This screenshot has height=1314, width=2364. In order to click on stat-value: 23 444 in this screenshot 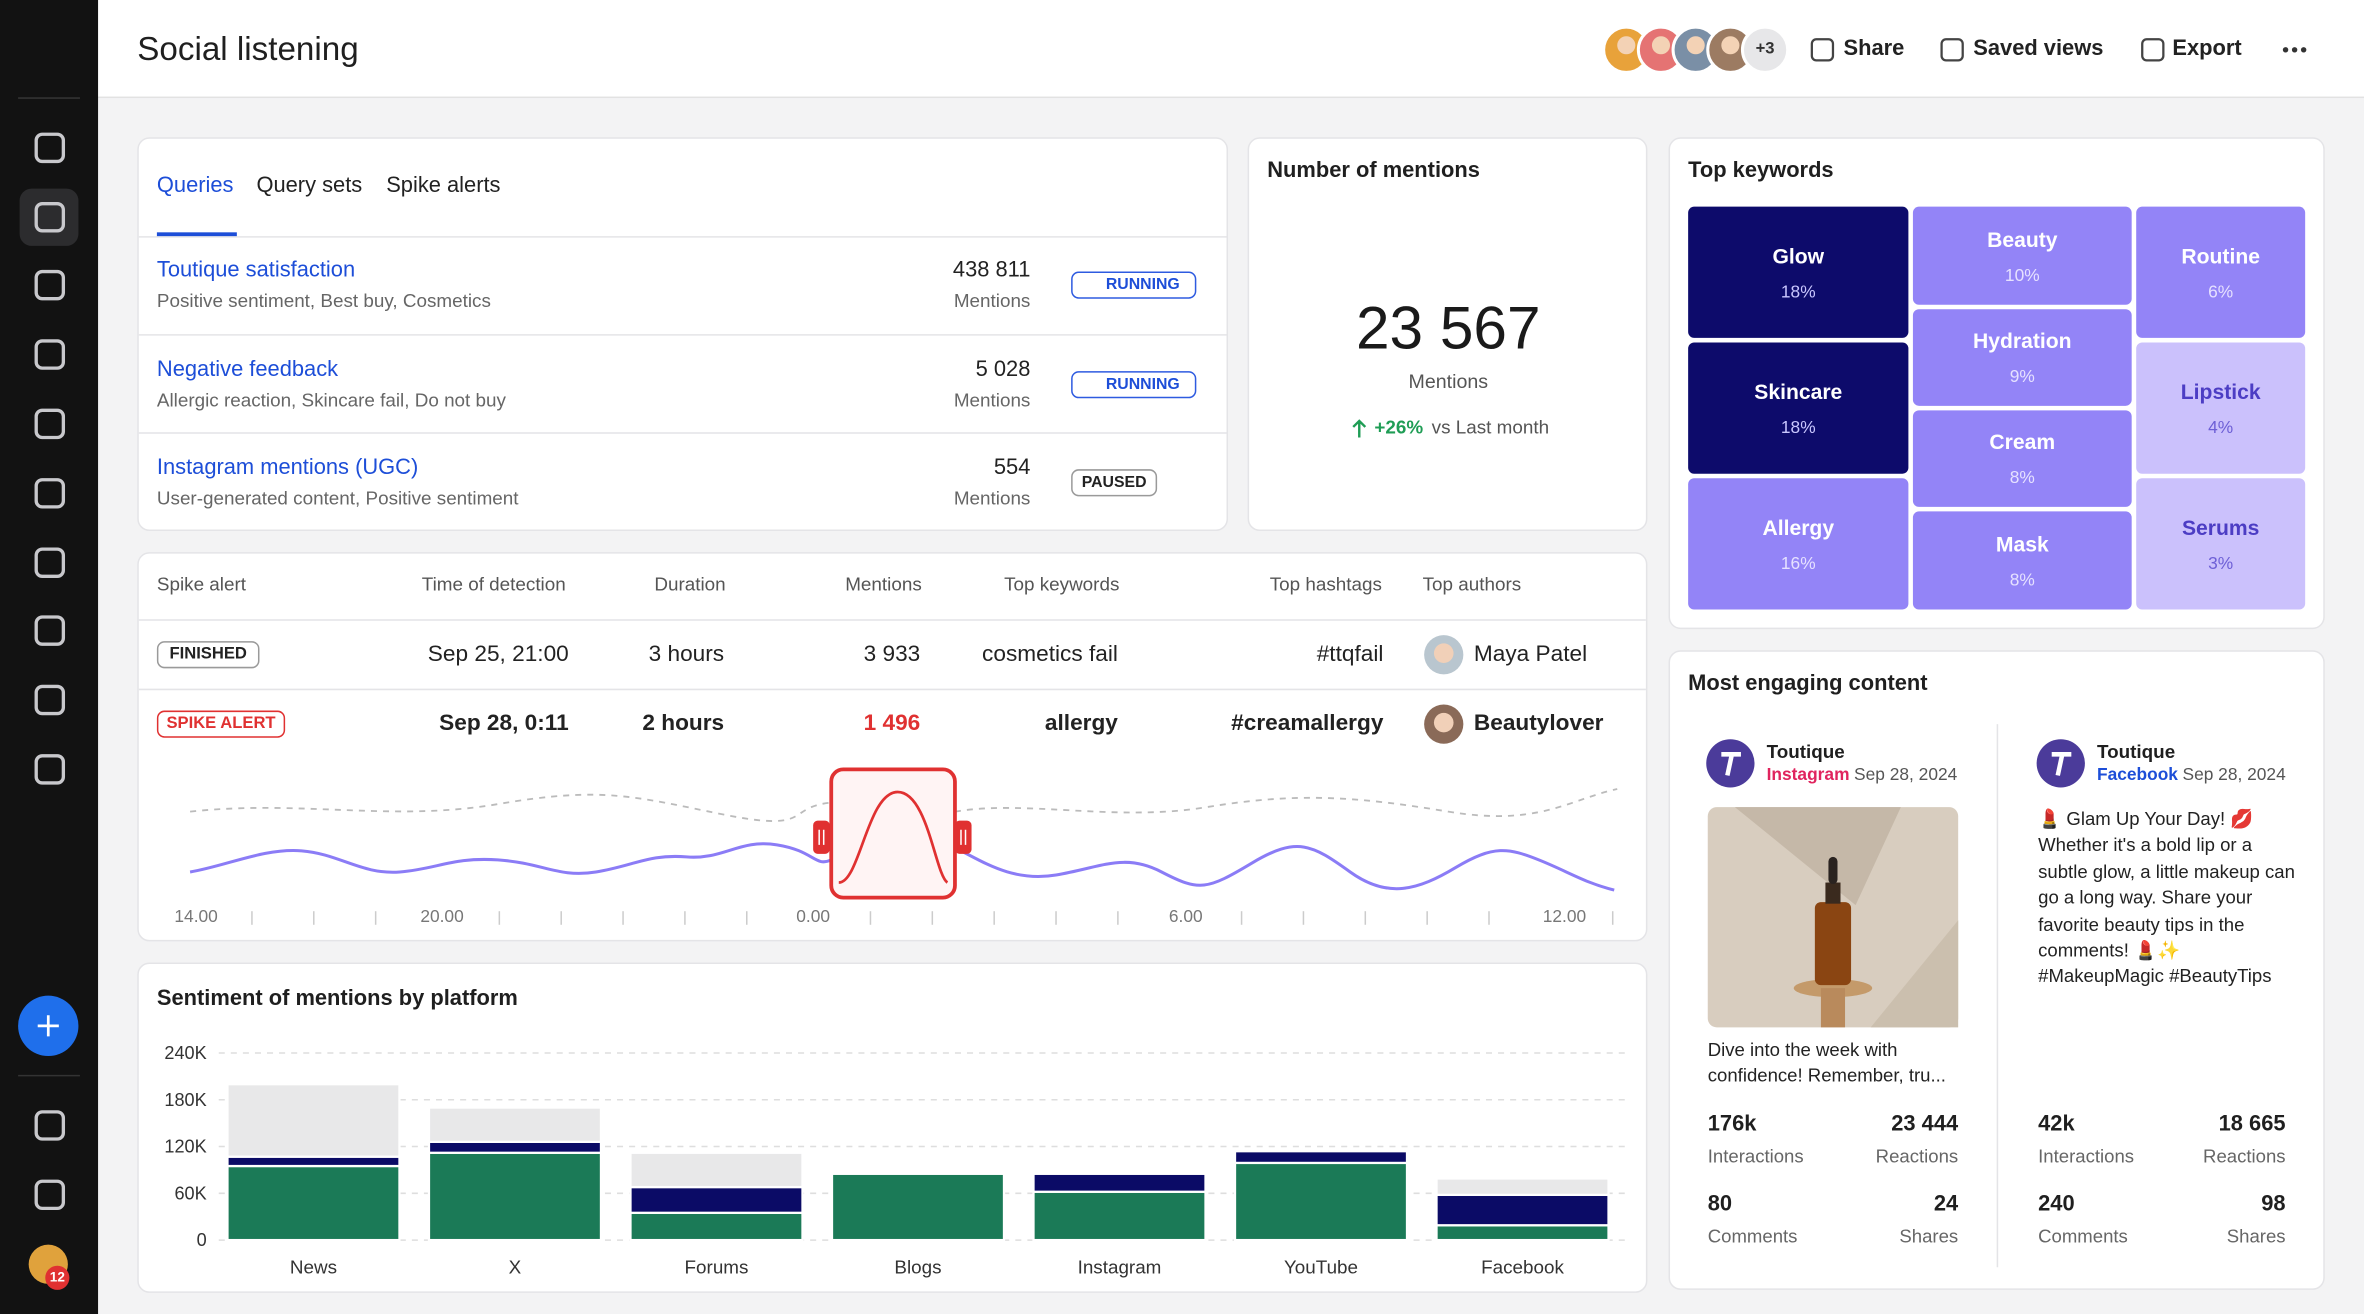, I will do `click(1925, 1124)`.